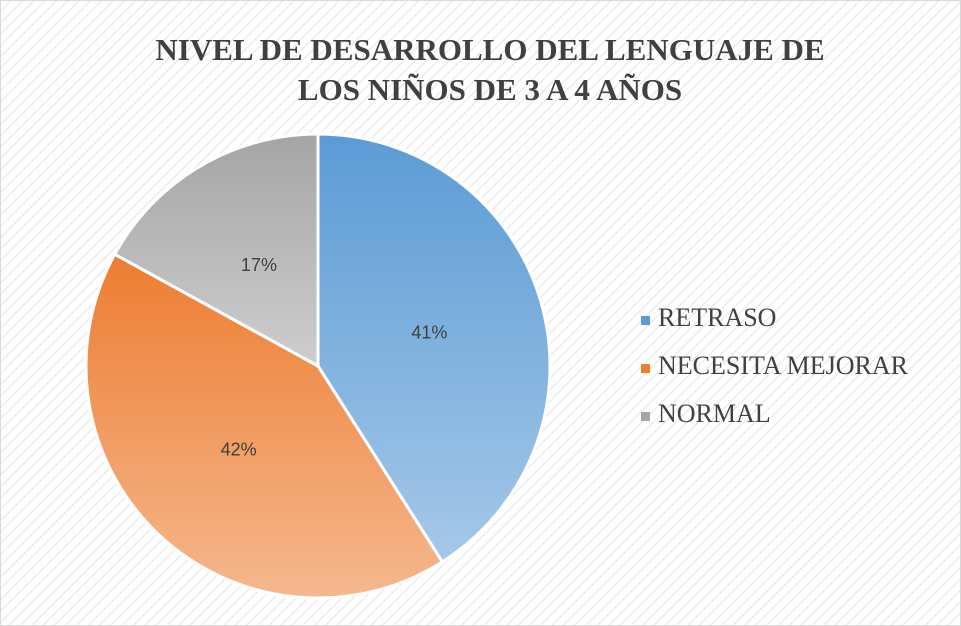  Describe the element at coordinates (216, 250) in the screenshot. I see `pie-slice` at that location.